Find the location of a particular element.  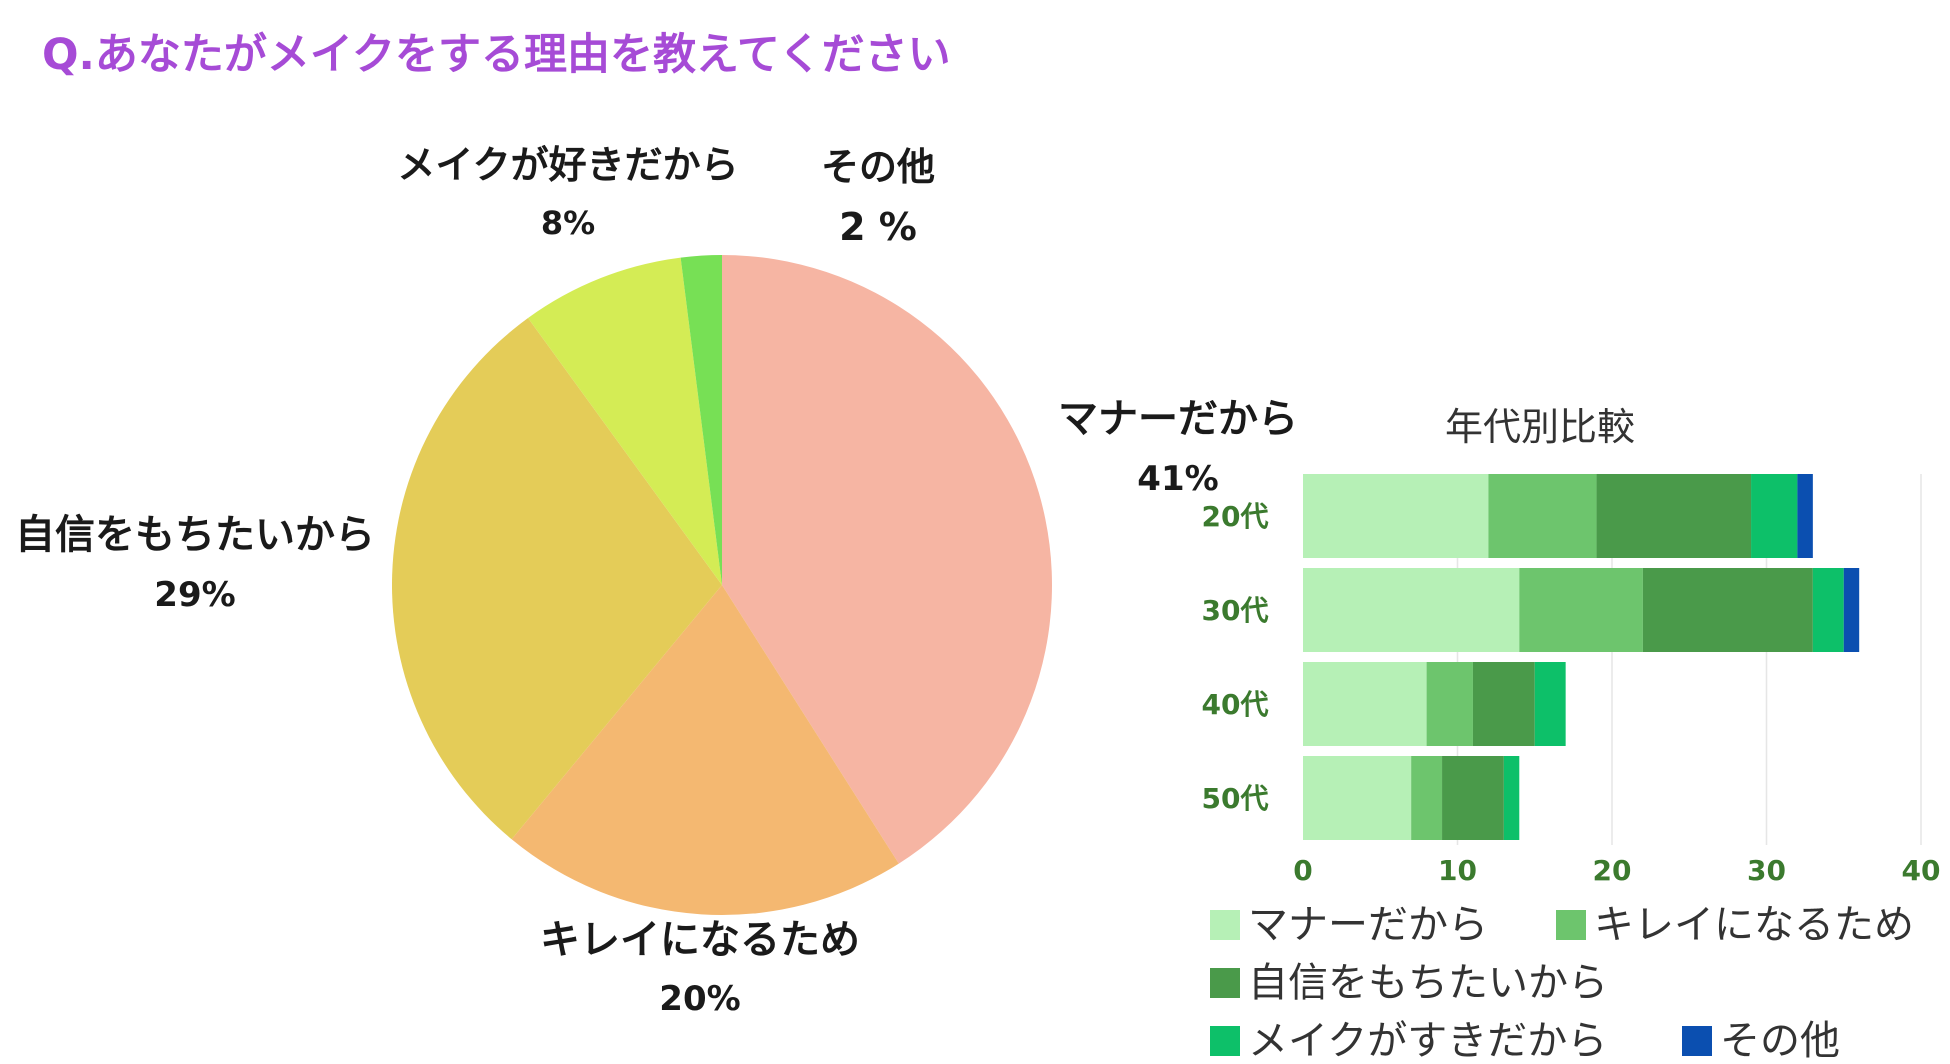

pie-label-3: メイクが好きだから is located at coordinates (567, 165).